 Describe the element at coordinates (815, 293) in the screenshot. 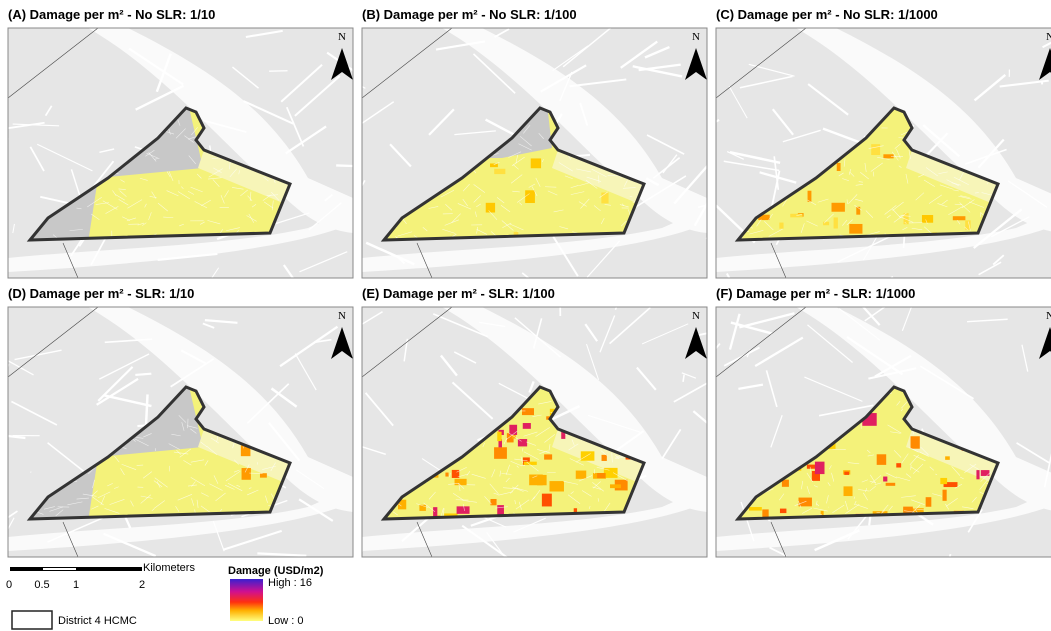

I see `panel-title: (F) Damage per m² - SLR: 1/1000` at that location.